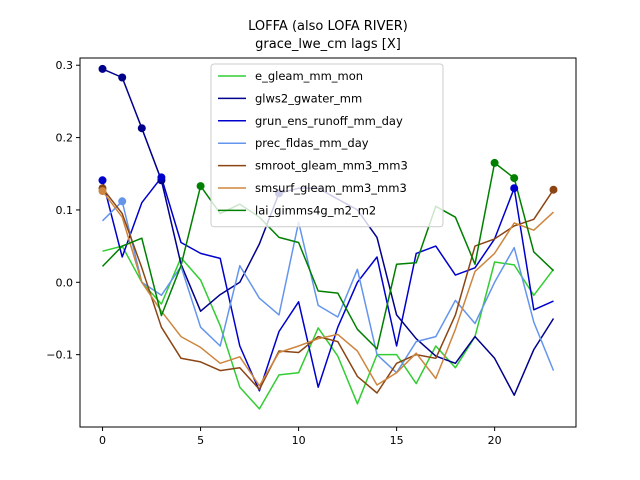 This screenshot has width=640, height=480. Describe the element at coordinates (331, 166) in the screenshot. I see `legend-label-smroot_gleam_mm3_mm3: smroot_gleam_mm3_mm3` at that location.